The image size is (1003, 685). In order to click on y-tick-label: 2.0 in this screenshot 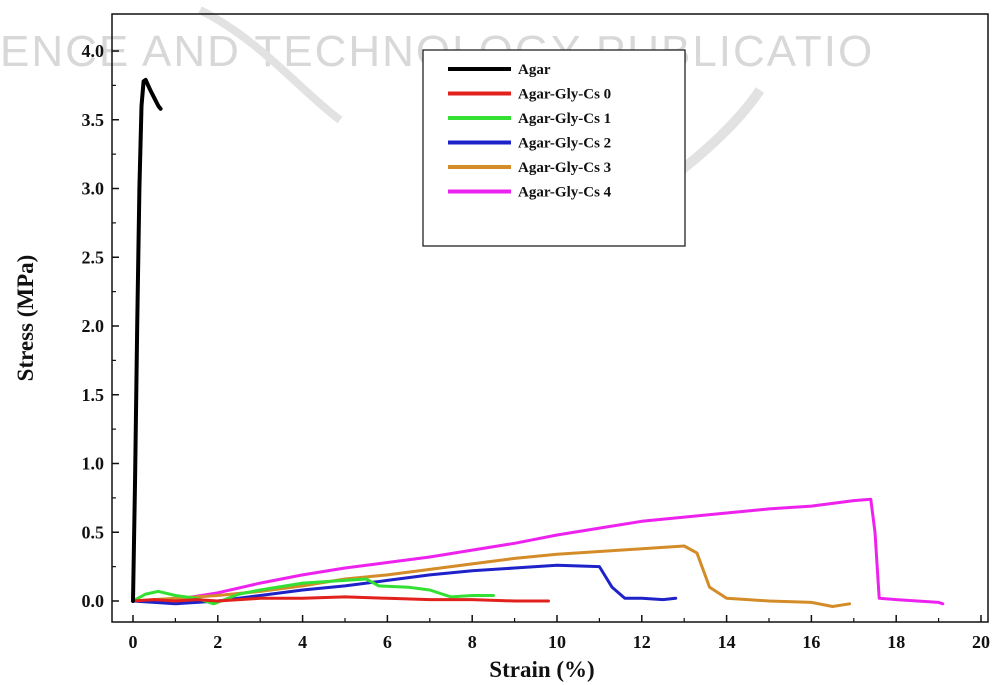, I will do `click(93, 326)`.